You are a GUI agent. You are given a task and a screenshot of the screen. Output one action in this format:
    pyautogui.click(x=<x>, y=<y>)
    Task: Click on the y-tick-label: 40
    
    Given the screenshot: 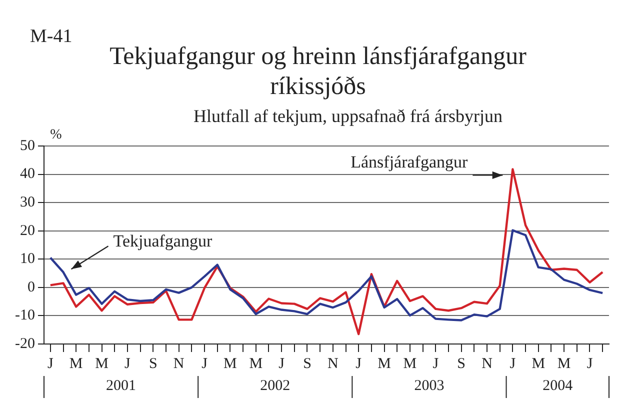 What is the action you would take?
    pyautogui.click(x=27, y=174)
    